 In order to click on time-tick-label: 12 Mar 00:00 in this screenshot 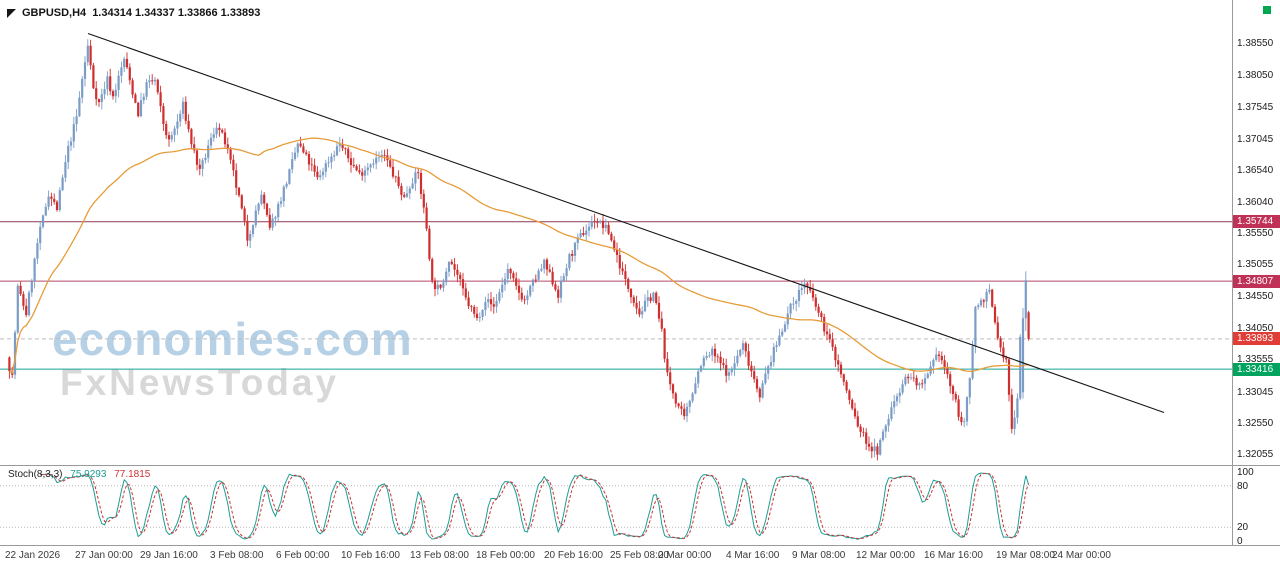, I will do `click(885, 555)`.